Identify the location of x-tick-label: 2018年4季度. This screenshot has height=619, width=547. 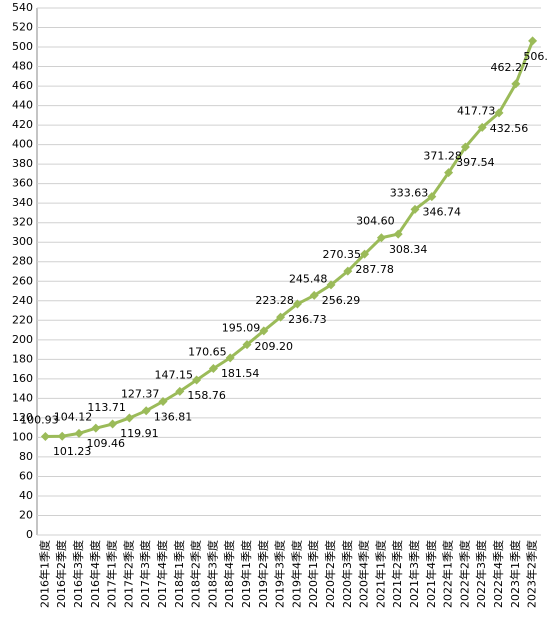
(229, 574).